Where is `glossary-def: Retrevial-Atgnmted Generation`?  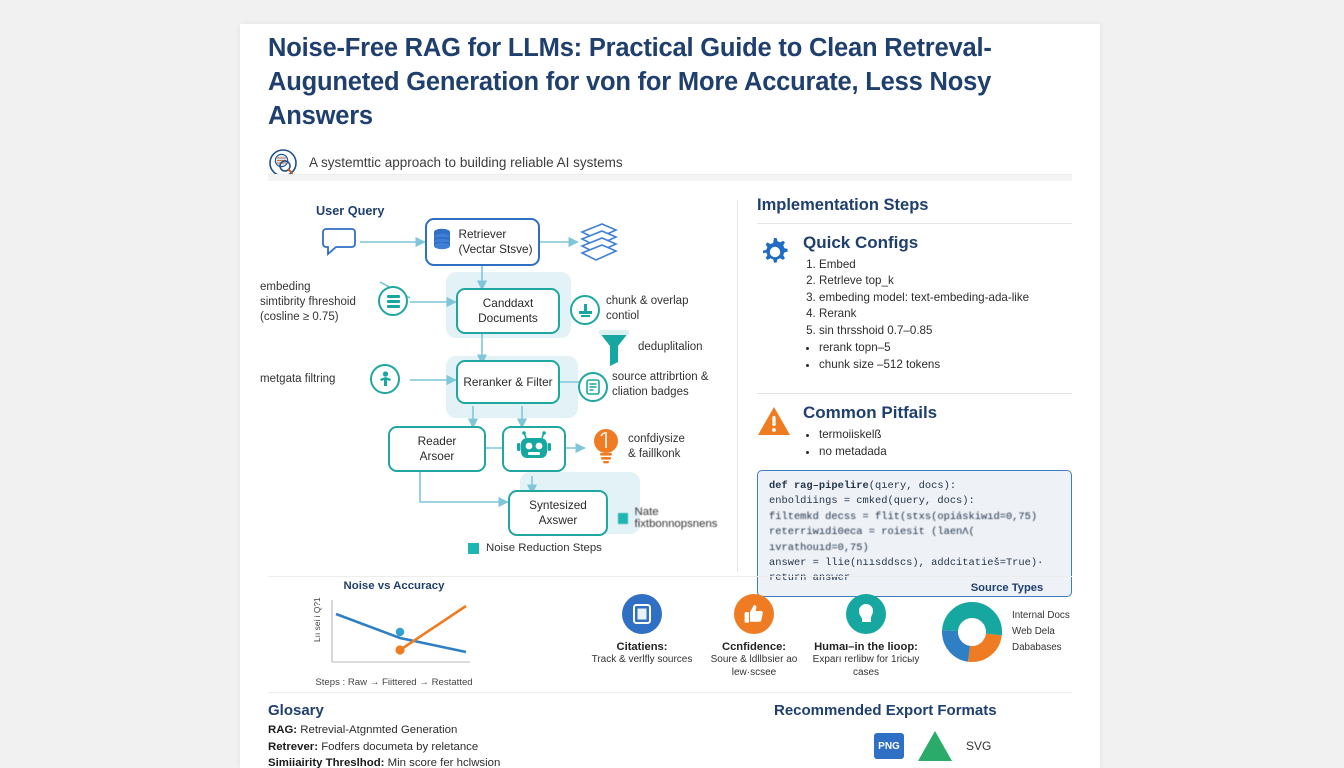
glossary-def: Retrevial-Atgnmted Generation is located at coordinates (377, 730).